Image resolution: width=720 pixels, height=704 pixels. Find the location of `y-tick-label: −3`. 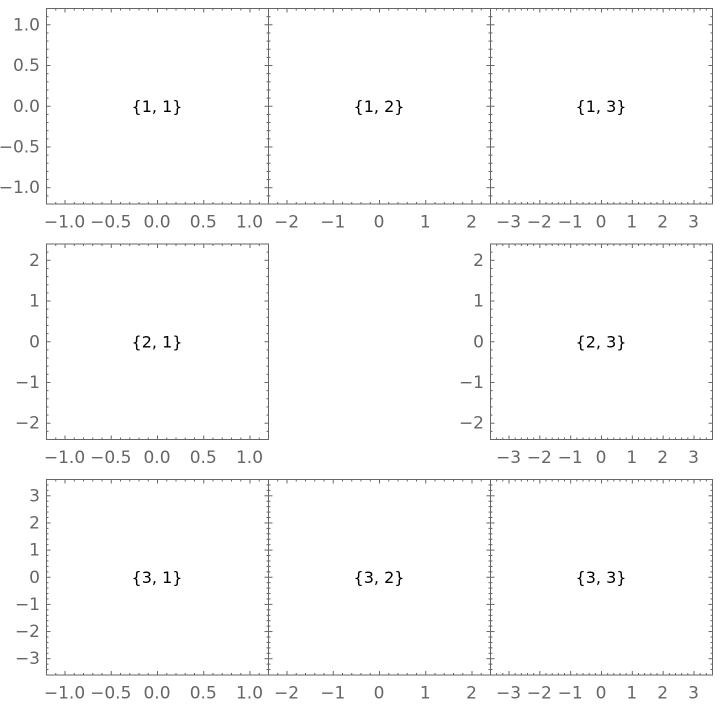

y-tick-label: −3 is located at coordinates (27, 659).